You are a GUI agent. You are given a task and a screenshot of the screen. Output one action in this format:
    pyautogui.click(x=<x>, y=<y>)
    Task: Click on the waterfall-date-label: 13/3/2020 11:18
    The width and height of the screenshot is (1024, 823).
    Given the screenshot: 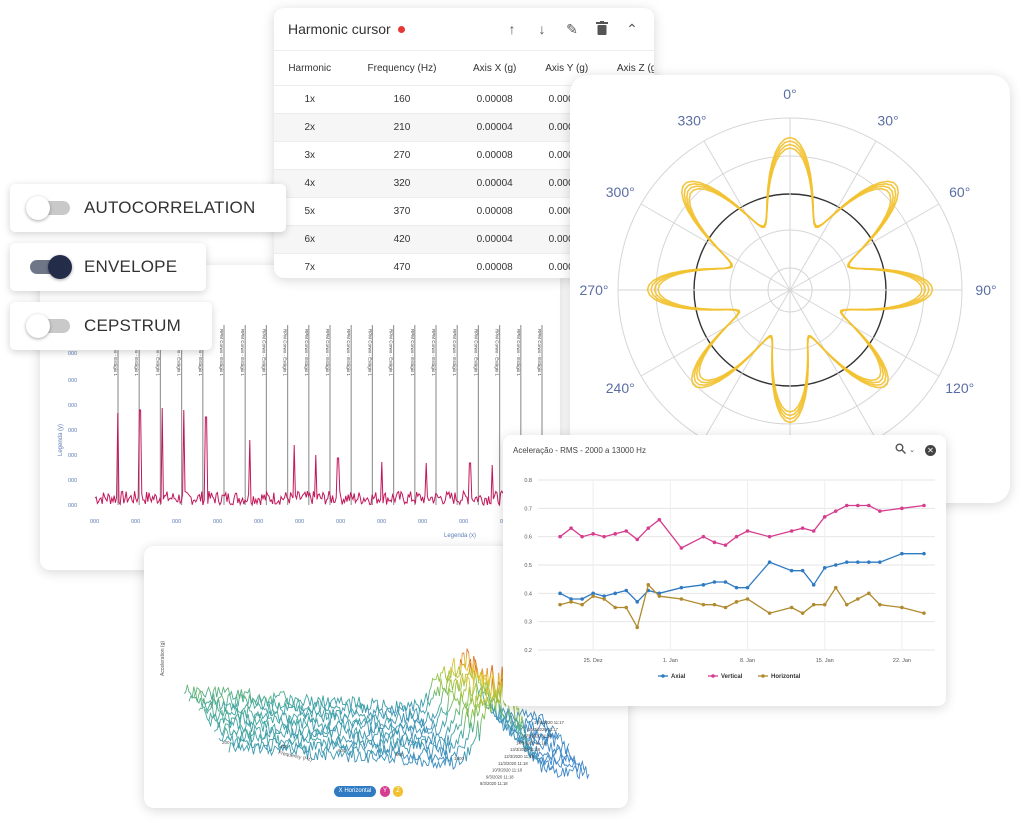 What is the action you would take?
    pyautogui.click(x=525, y=749)
    